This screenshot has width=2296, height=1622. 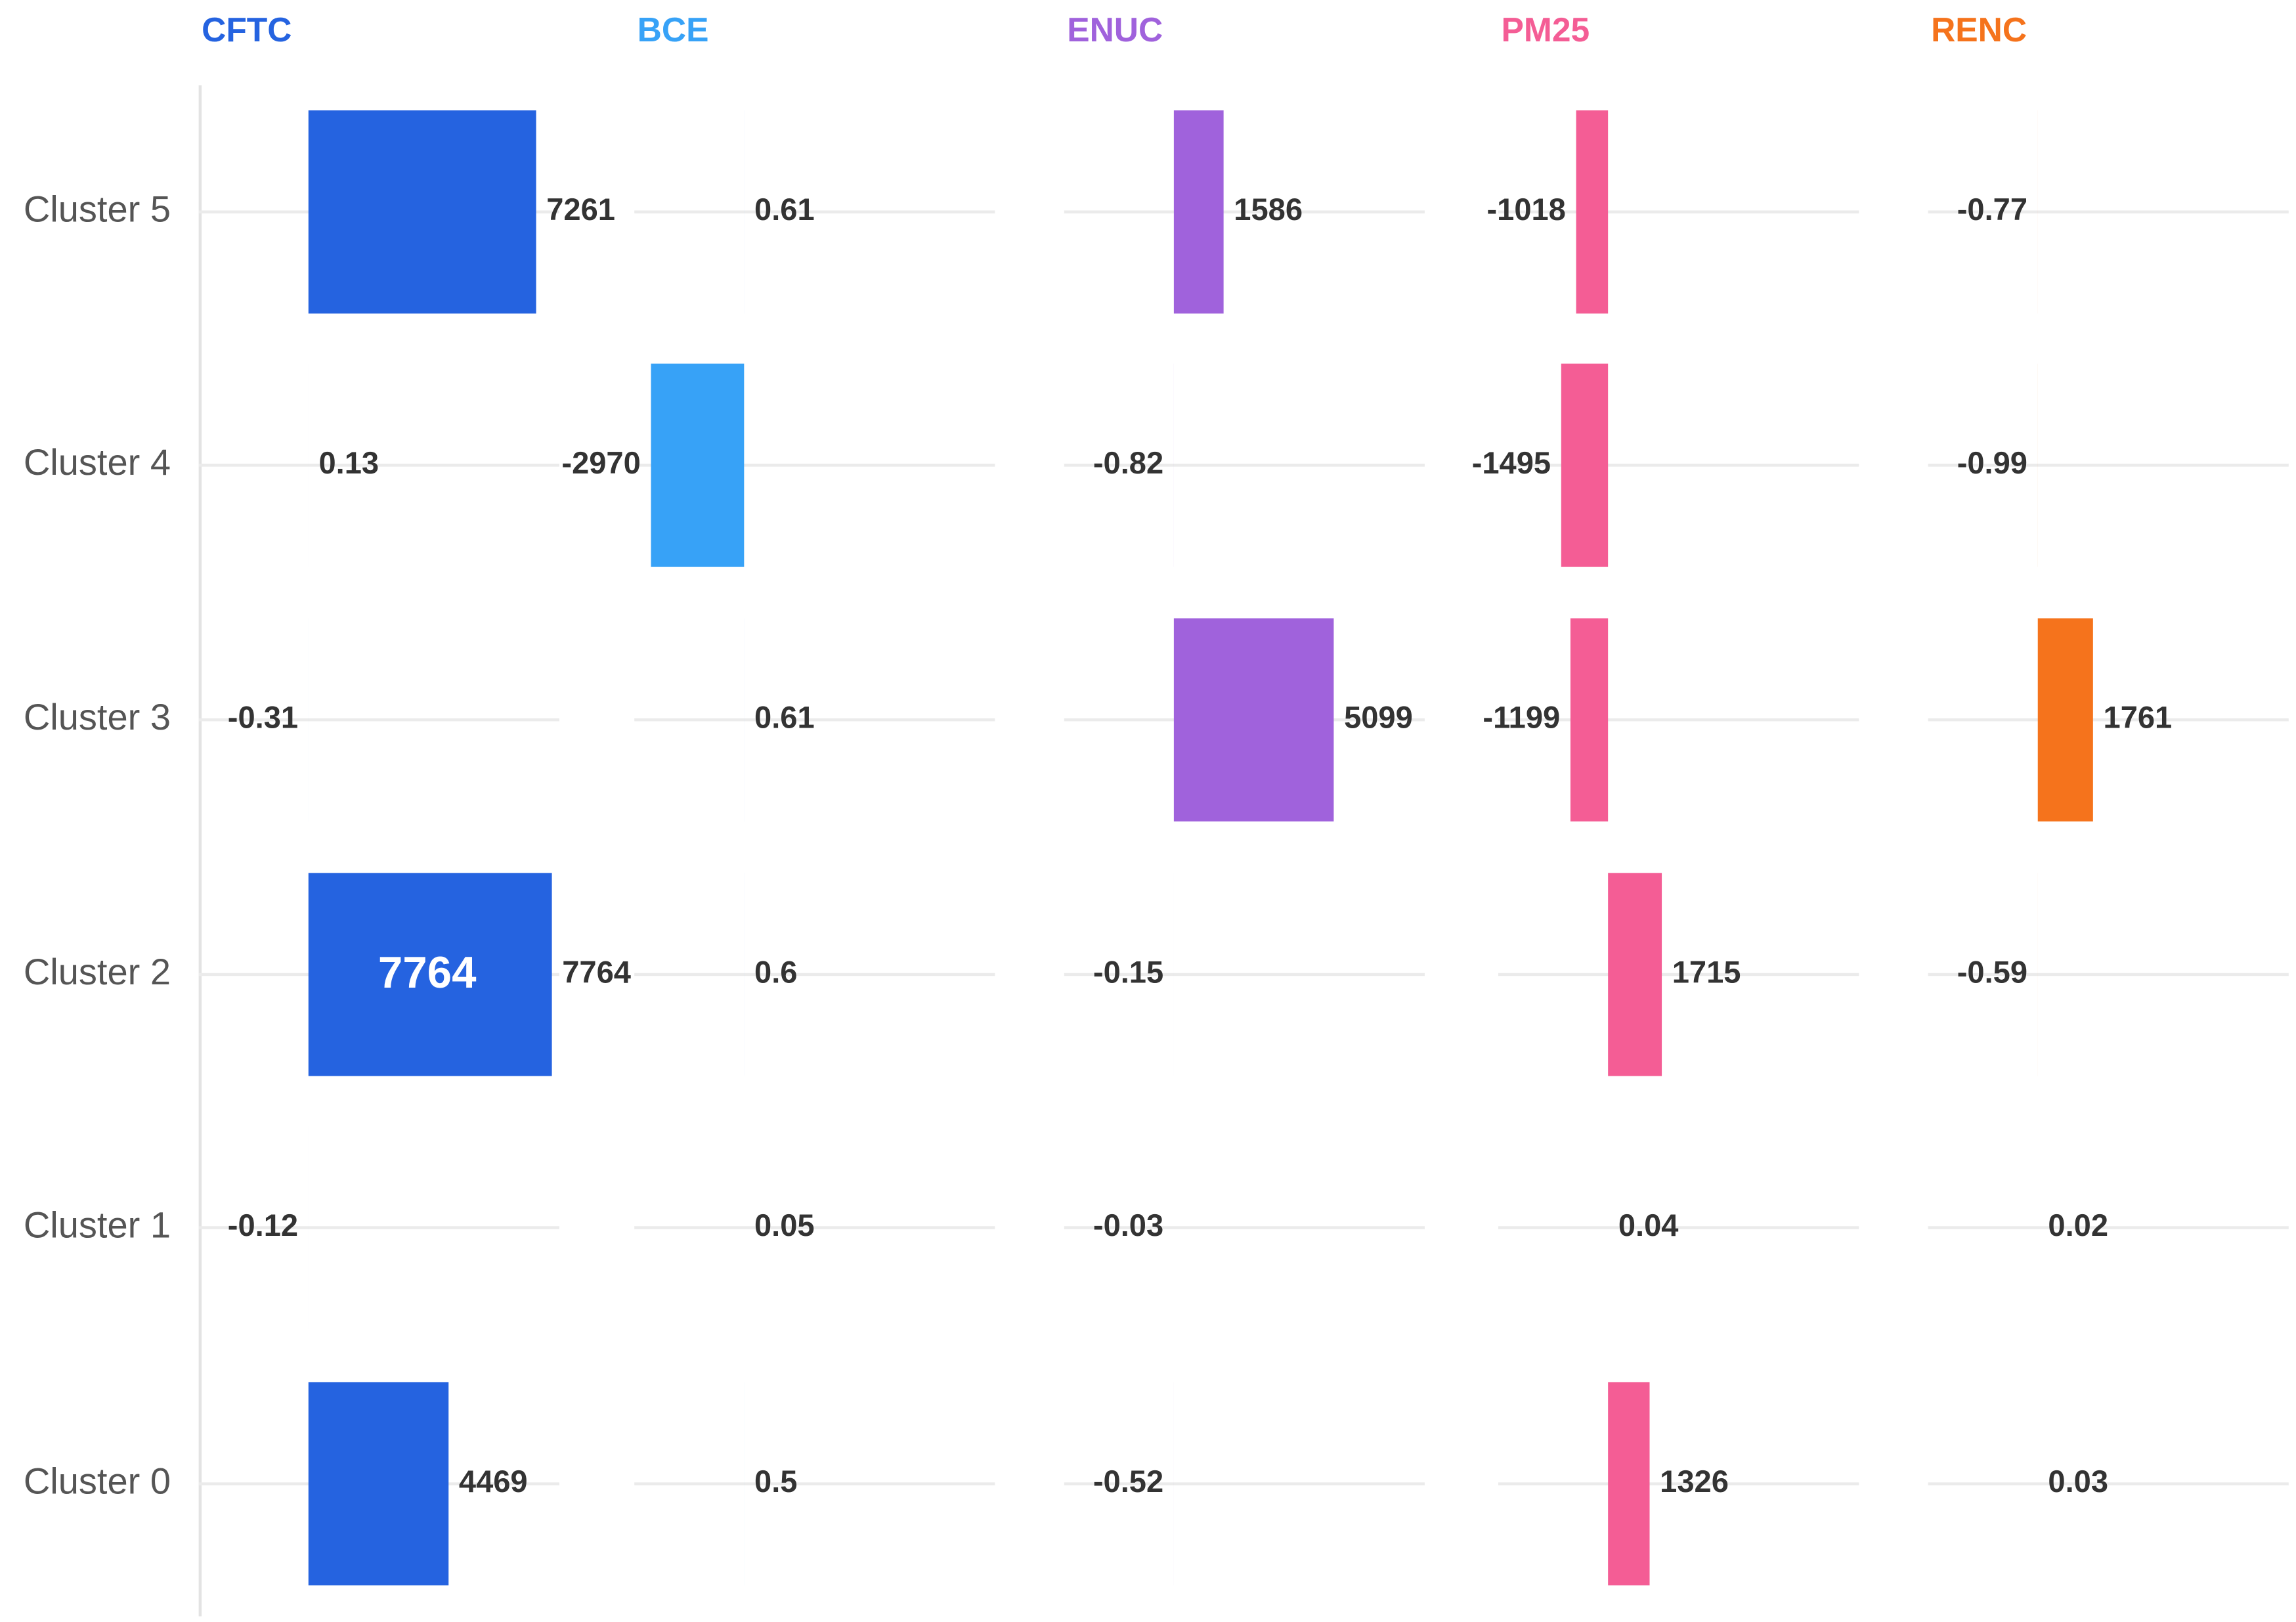 I want to click on y-tick-label: Cluster 2, so click(x=97, y=971).